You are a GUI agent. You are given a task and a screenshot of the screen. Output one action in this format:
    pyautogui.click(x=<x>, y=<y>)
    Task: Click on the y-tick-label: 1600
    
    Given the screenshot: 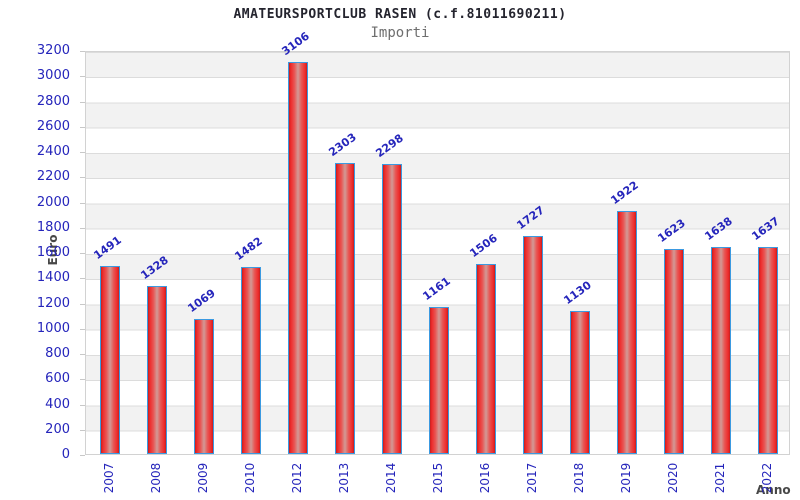 What is the action you would take?
    pyautogui.click(x=53, y=252)
    